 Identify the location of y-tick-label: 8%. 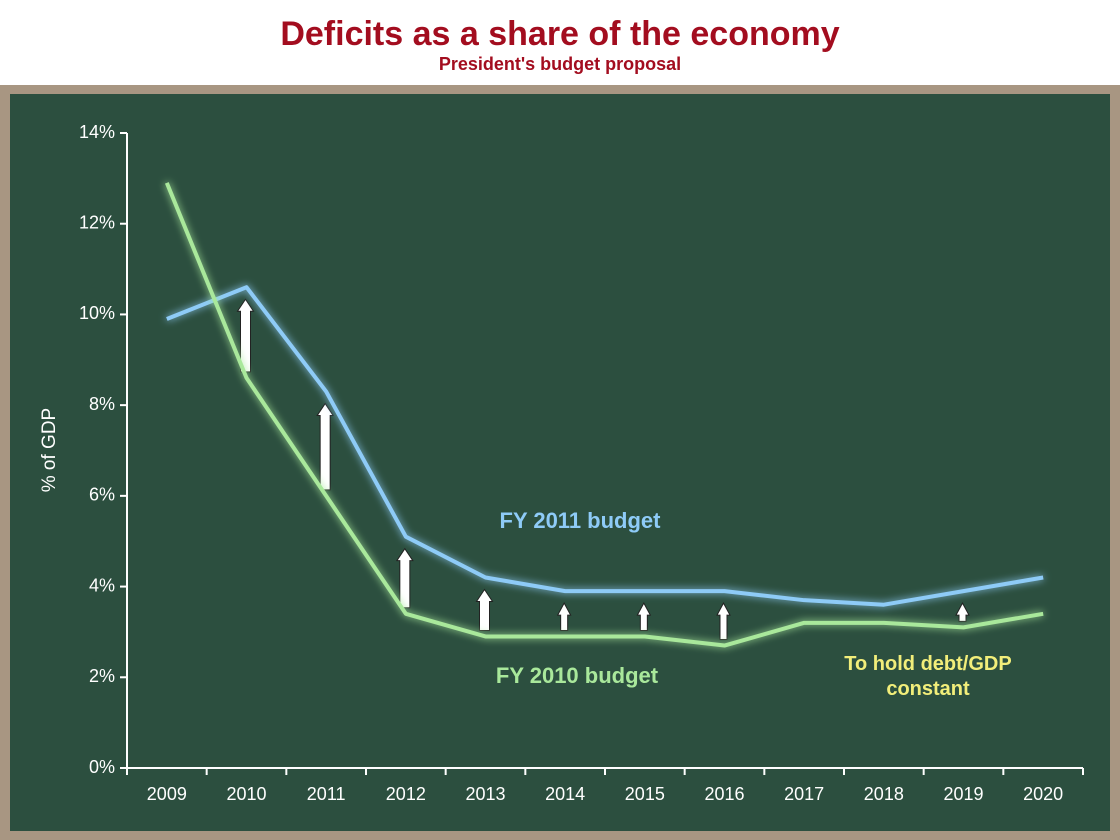
(102, 404).